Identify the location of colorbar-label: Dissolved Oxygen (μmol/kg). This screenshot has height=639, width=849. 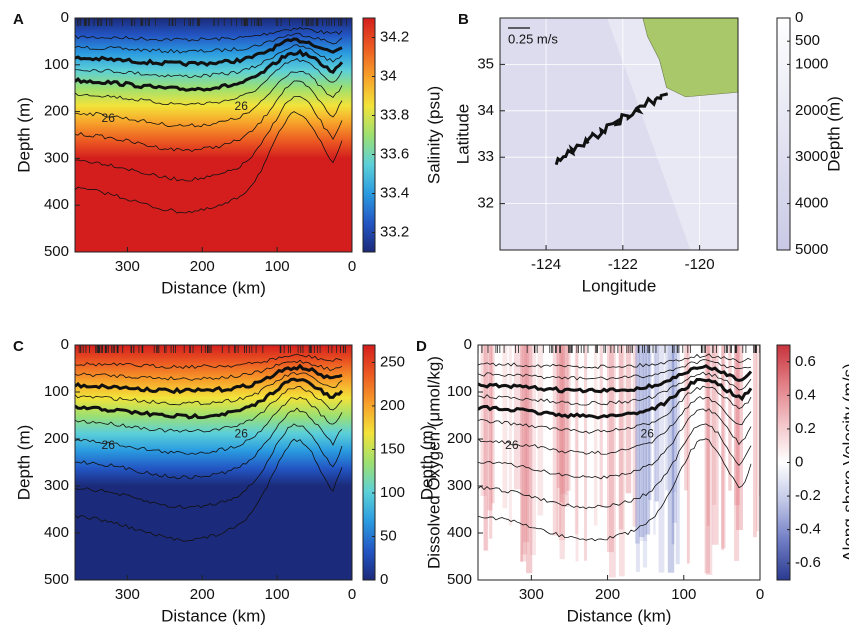
(433, 462).